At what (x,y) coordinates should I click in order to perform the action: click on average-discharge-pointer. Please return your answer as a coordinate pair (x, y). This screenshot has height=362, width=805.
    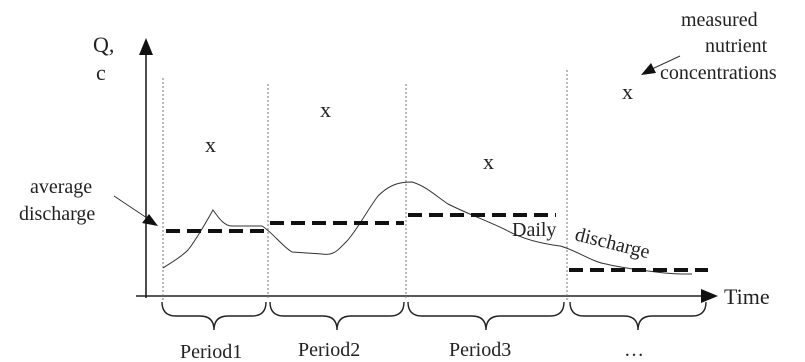
    Looking at the image, I should click on (132, 208).